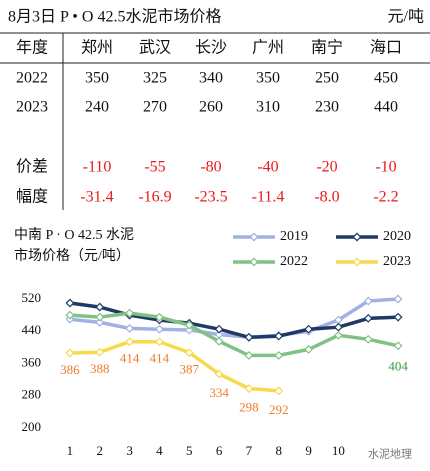 The height and width of the screenshot is (471, 430). What do you see at coordinates (279, 409) in the screenshot?
I see `data-label: 292` at bounding box center [279, 409].